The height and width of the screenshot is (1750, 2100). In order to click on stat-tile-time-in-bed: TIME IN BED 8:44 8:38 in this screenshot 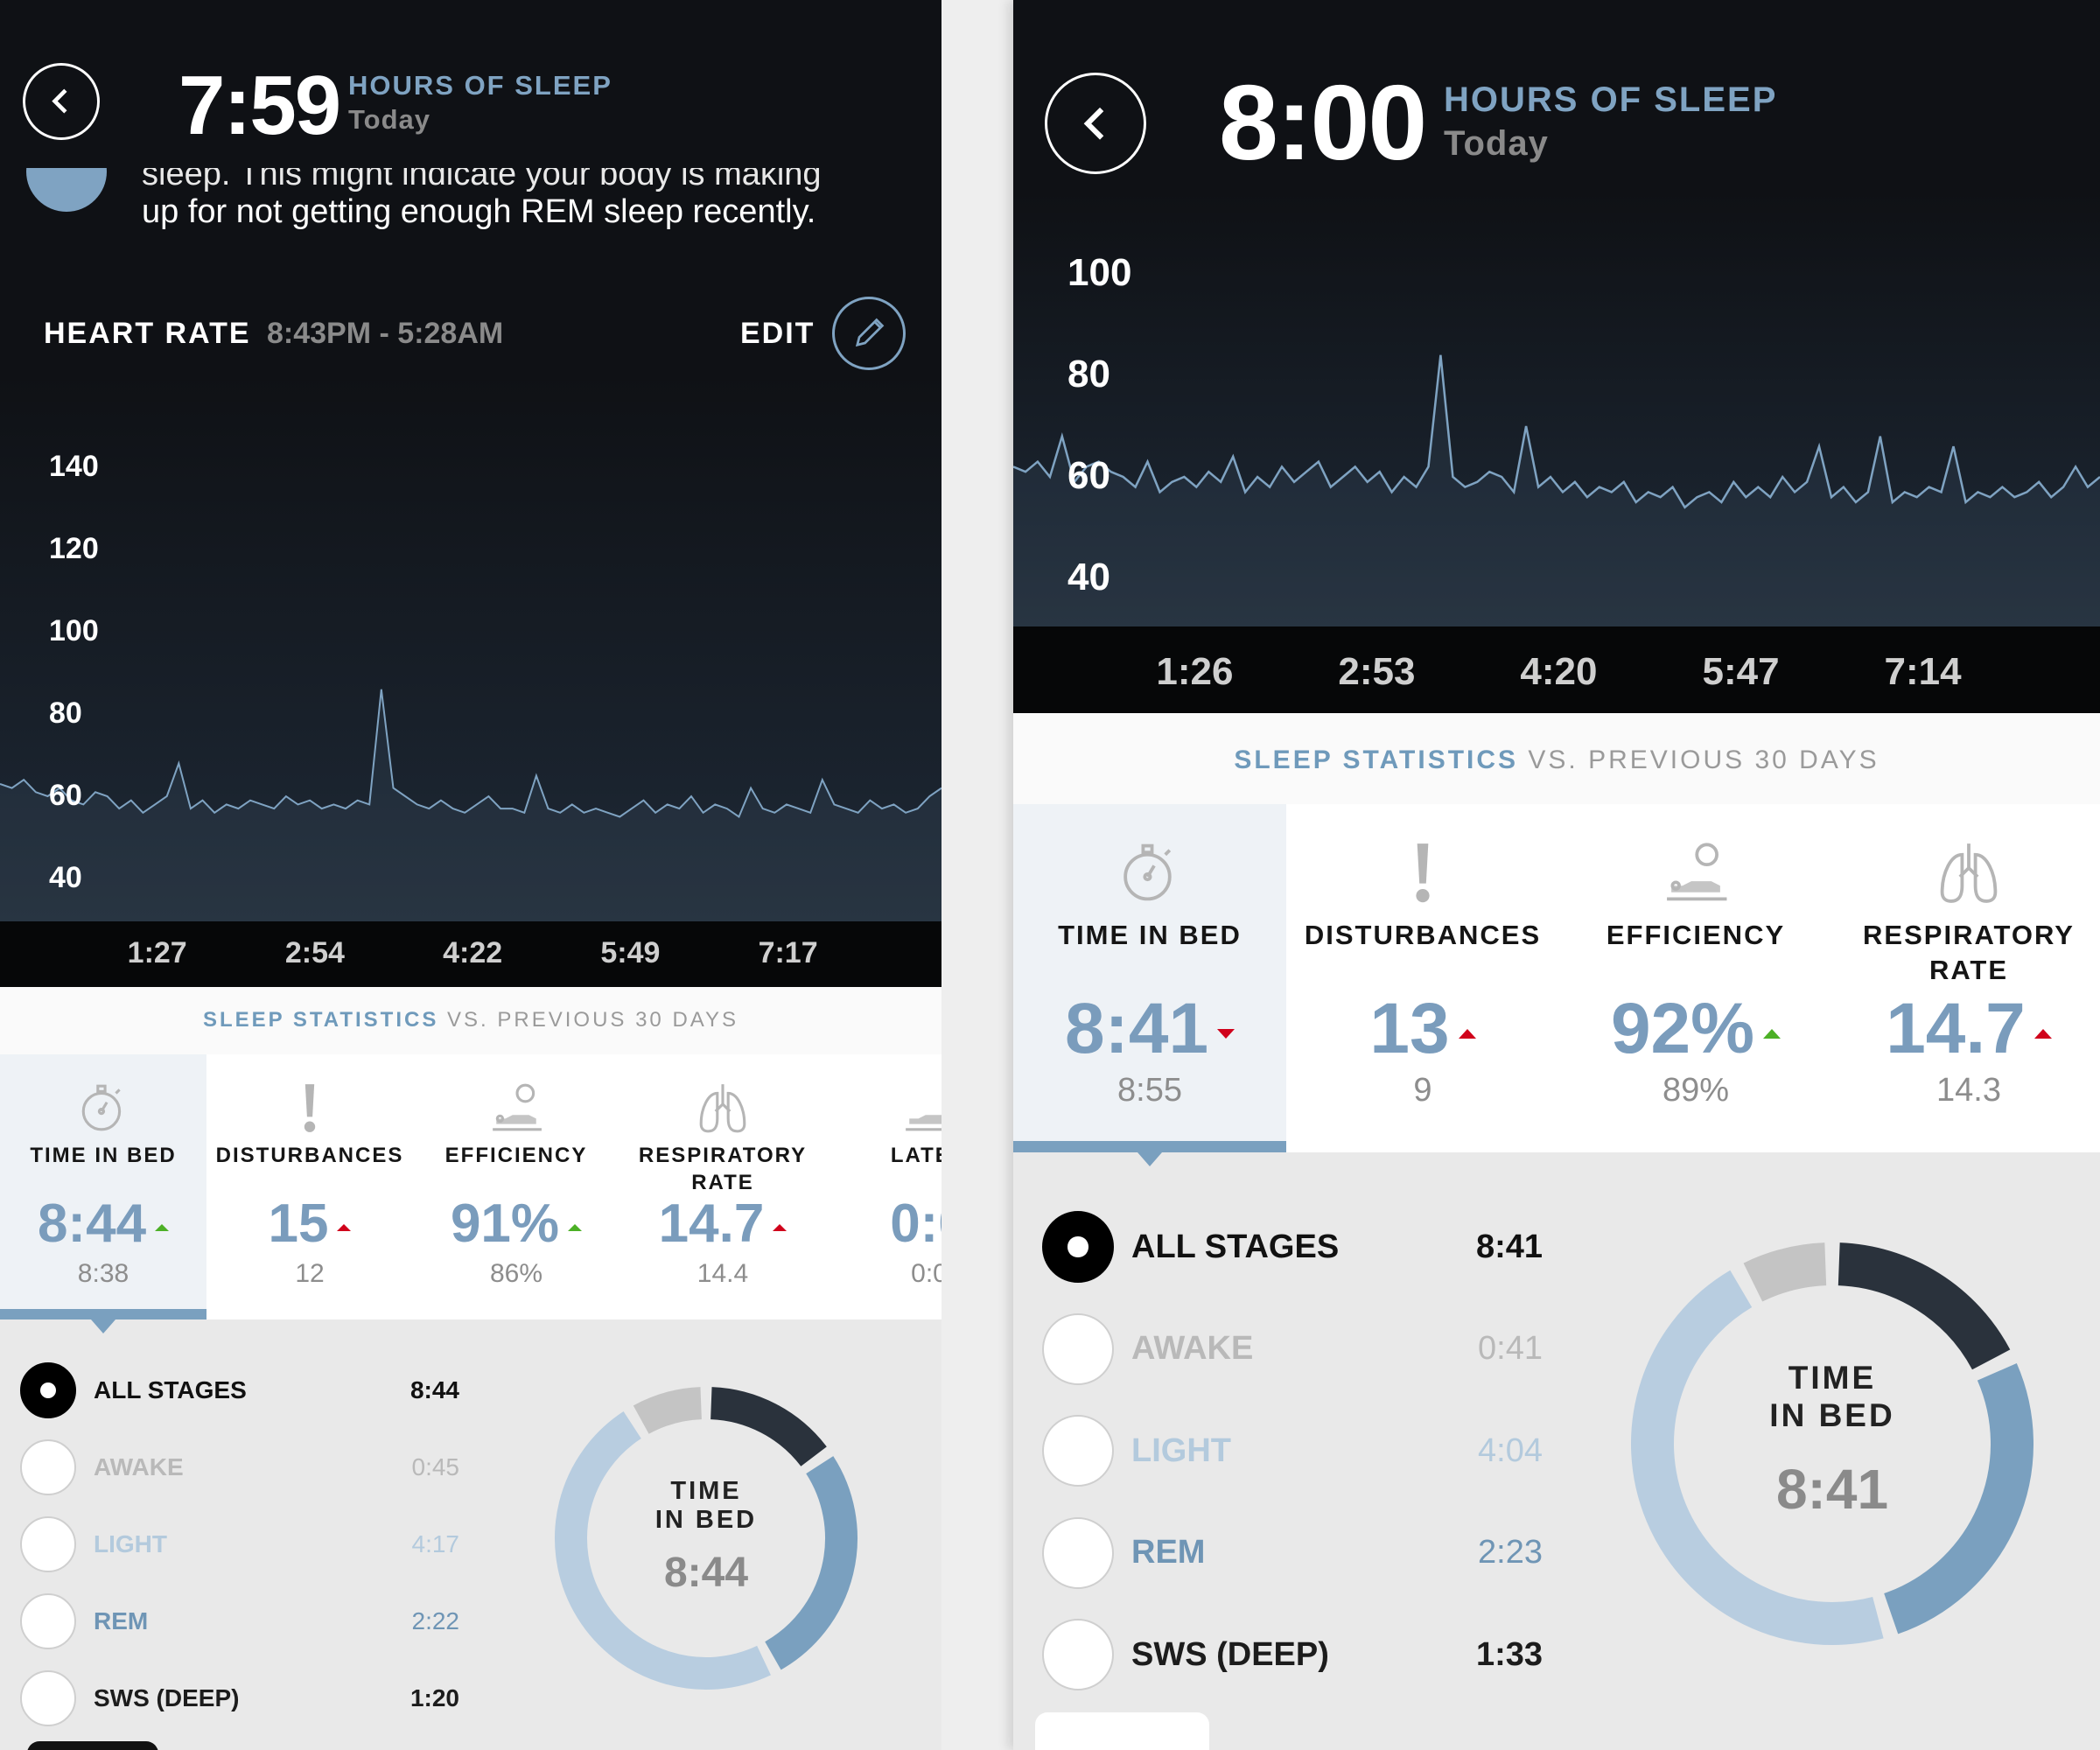, I will do `click(103, 1187)`.